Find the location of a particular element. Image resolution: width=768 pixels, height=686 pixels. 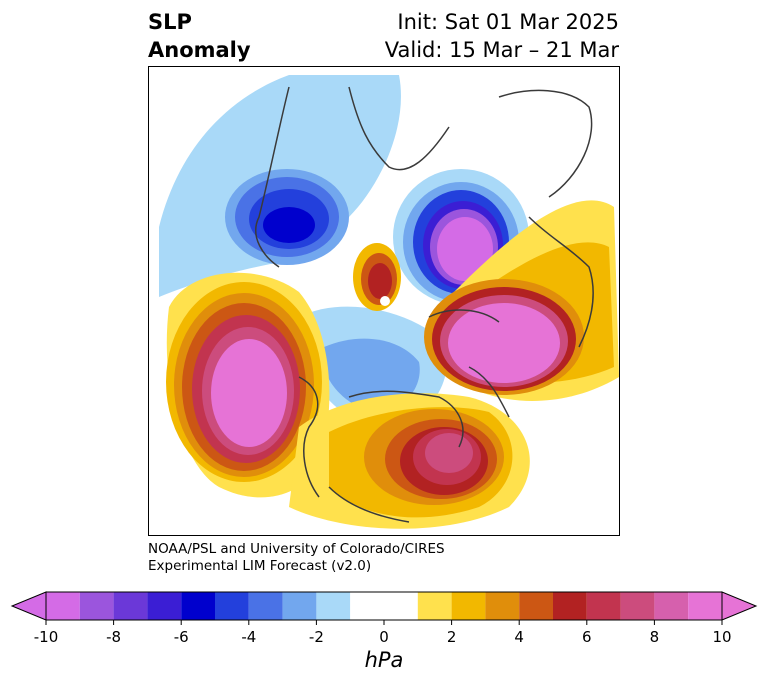

colorbar-tick-label: 10 is located at coordinates (722, 637).